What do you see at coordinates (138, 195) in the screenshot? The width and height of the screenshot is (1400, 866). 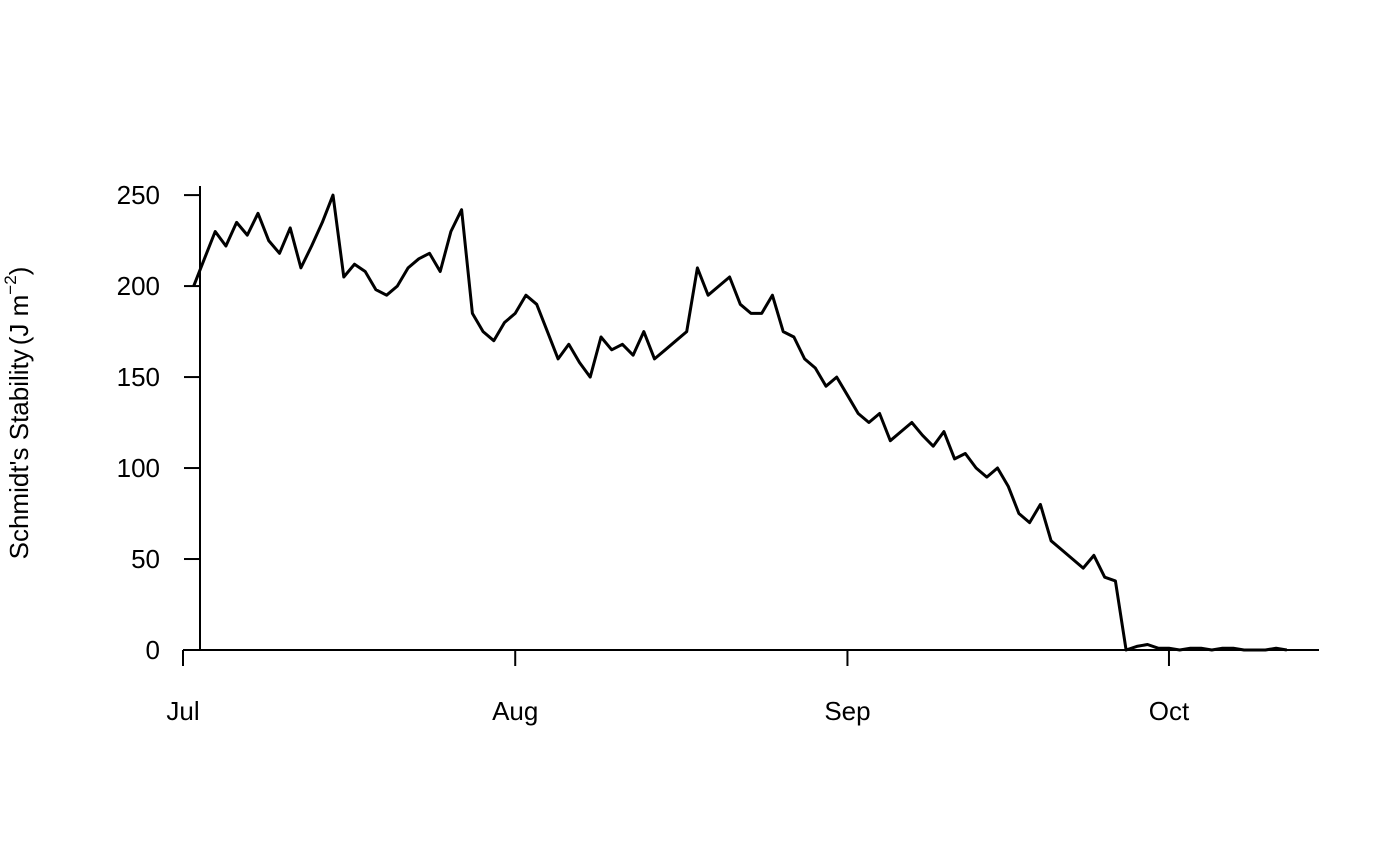 I see `y-tick-label: 250` at bounding box center [138, 195].